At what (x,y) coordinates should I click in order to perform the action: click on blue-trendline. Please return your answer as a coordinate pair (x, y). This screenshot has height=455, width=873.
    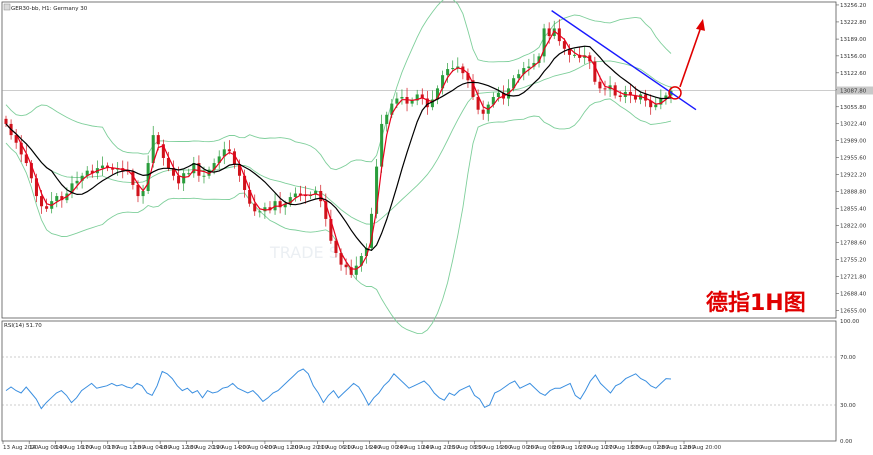
    Looking at the image, I should click on (624, 60).